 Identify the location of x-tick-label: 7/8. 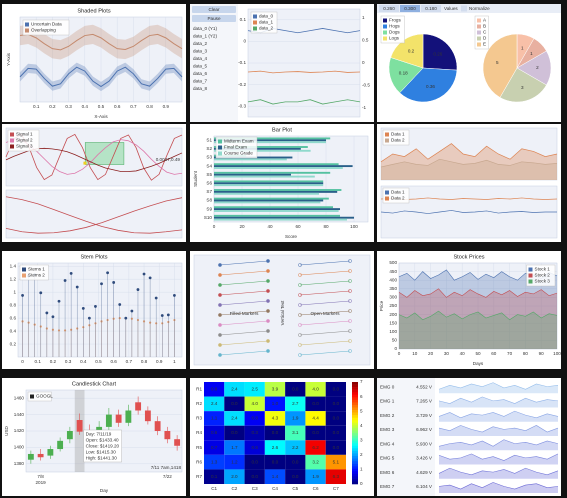
(40, 476).